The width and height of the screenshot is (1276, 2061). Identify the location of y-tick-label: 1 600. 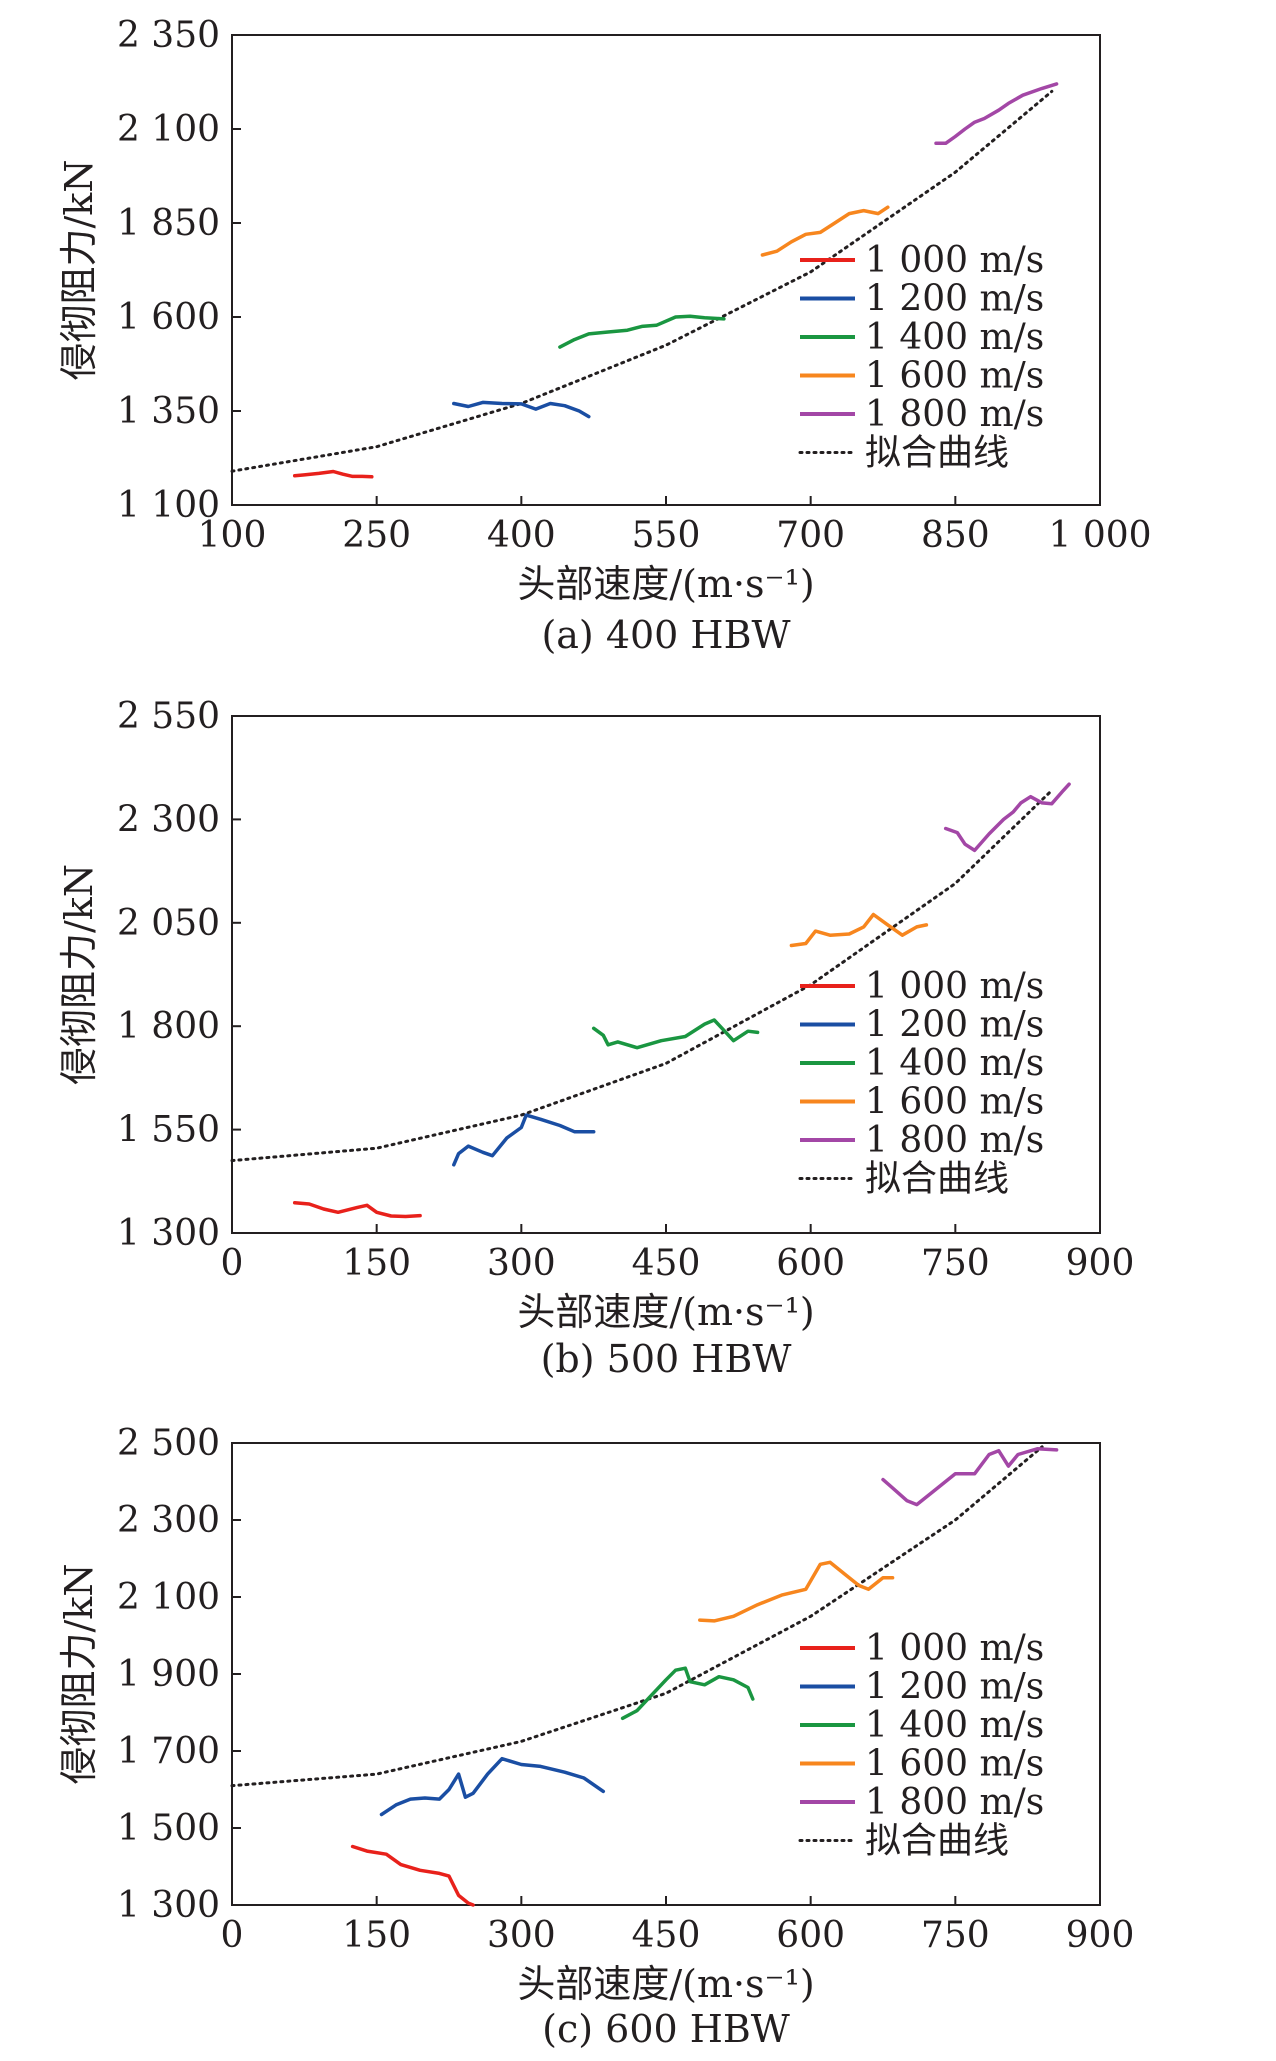
(168, 317).